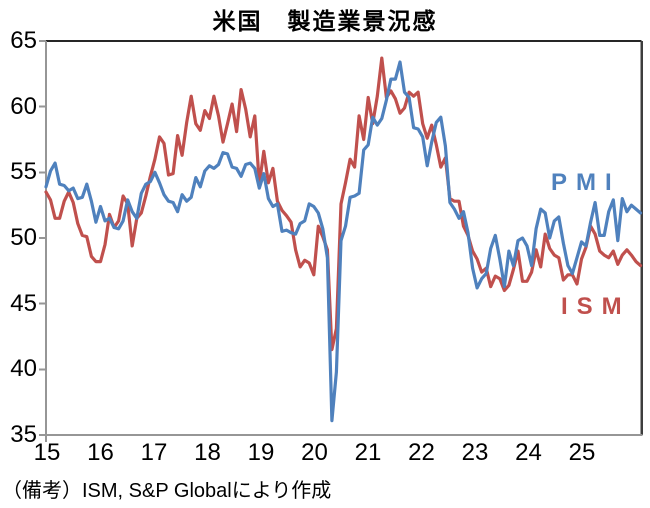  I want to click on x-tick-label: 20, so click(314, 452).